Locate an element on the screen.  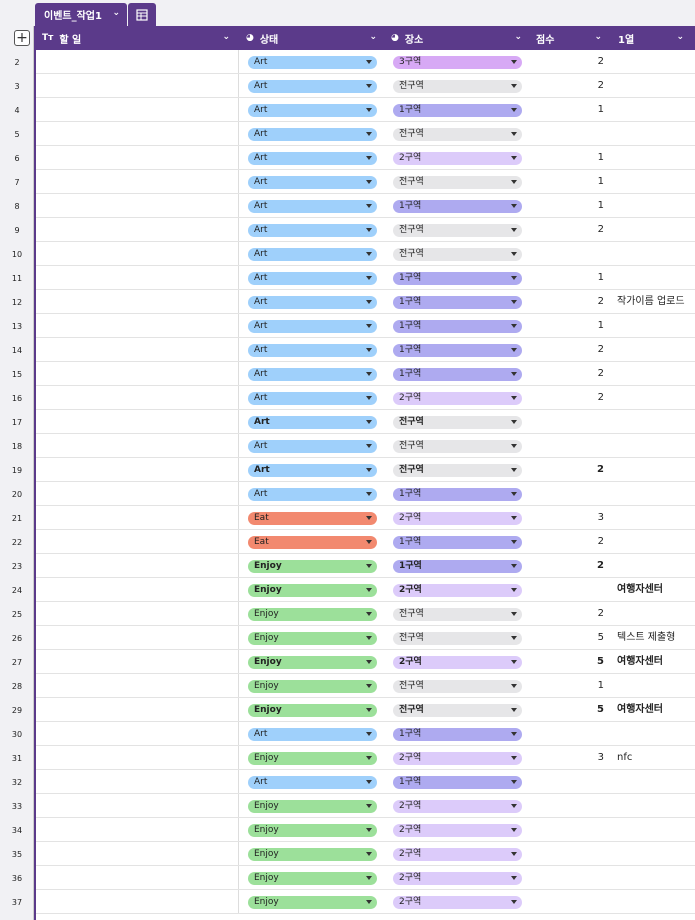
table-row: Eat 2구역 3 is located at coordinates (365, 518).